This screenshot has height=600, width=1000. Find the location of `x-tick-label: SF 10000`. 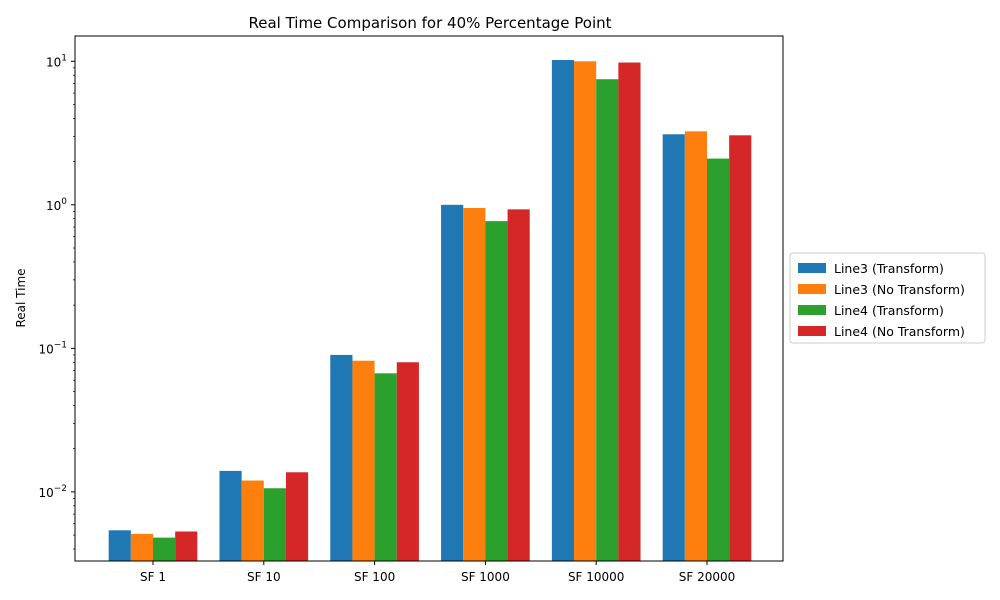

x-tick-label: SF 10000 is located at coordinates (596, 577).